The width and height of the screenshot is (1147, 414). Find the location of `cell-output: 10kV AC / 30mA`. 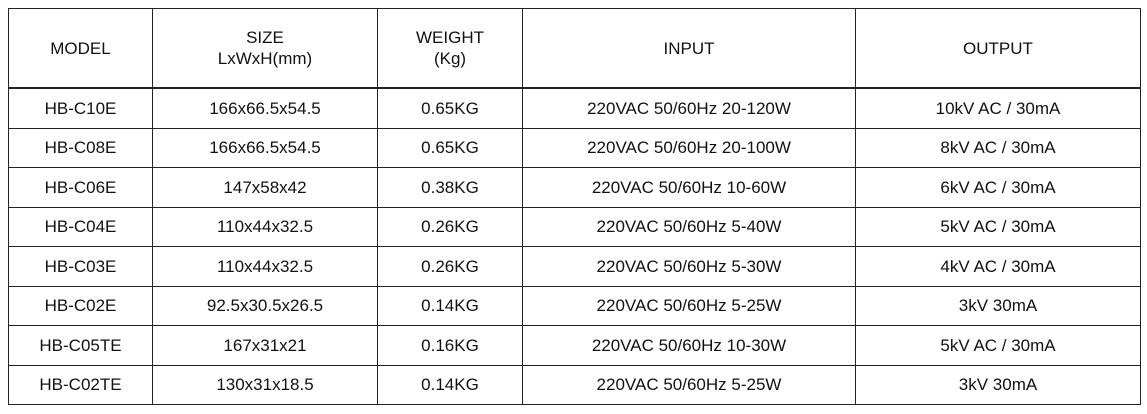

cell-output: 10kV AC / 30mA is located at coordinates (998, 108).